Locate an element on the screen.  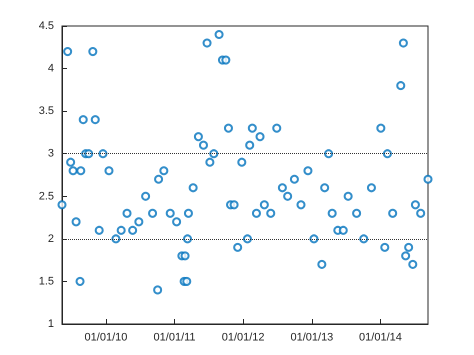
y-tick-label: 4 is located at coordinates (51, 68).